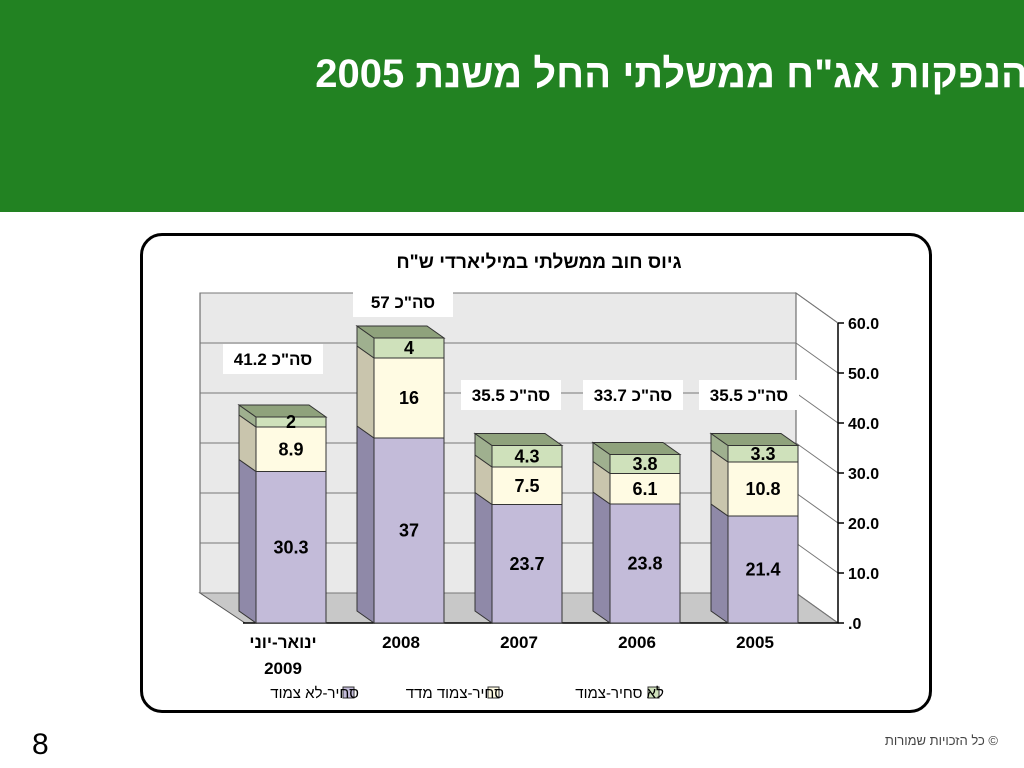  Describe the element at coordinates (409, 348) in the screenshot. I see `bar-value-label: 4` at that location.